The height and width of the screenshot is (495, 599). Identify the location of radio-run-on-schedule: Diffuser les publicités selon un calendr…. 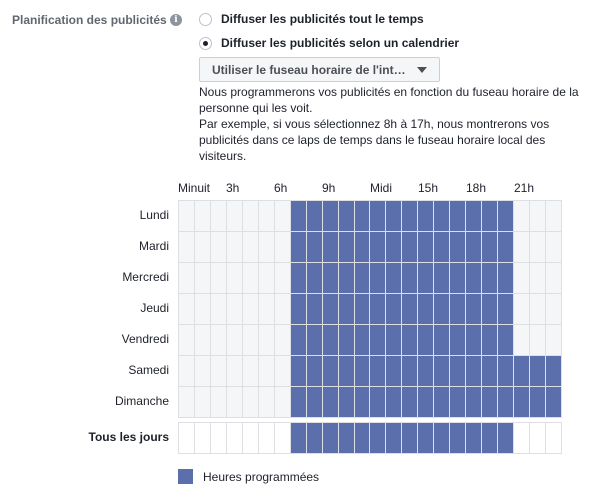
(329, 43).